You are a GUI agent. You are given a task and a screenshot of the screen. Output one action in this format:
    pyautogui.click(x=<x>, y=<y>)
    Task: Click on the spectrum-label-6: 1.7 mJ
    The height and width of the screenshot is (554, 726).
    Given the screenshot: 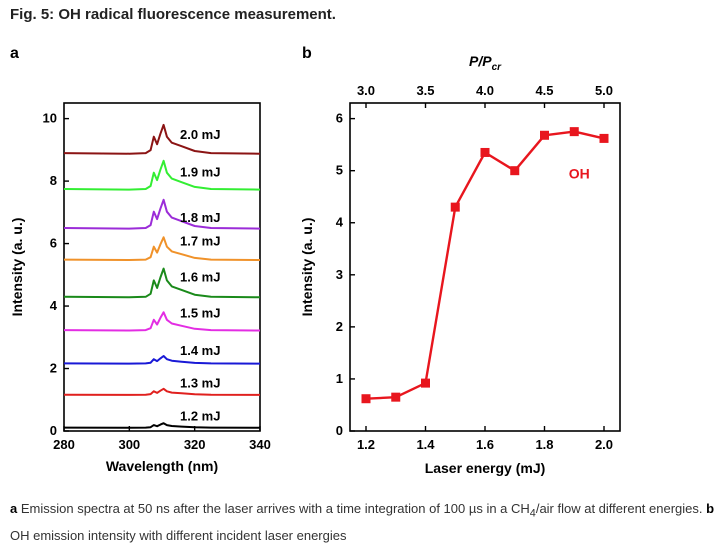 What is the action you would take?
    pyautogui.click(x=200, y=240)
    